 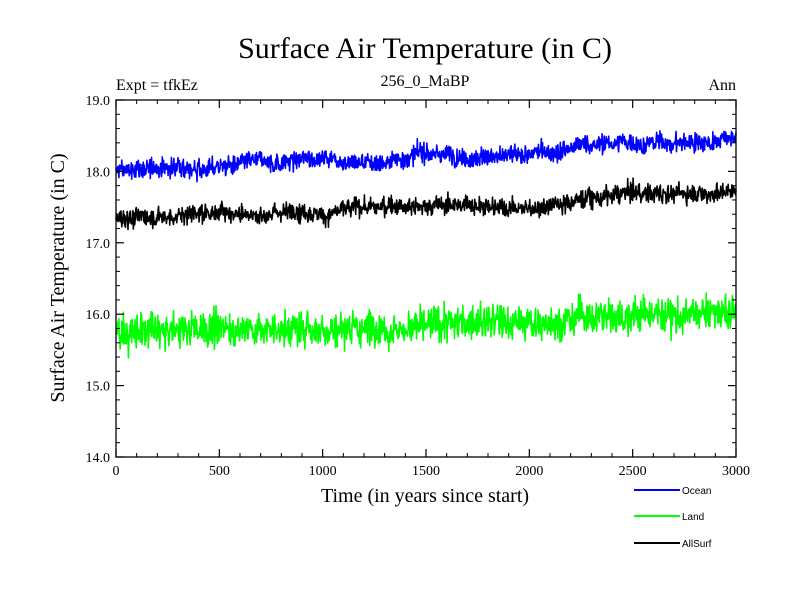 I want to click on legend-label-allsurf: AllSurf, so click(x=697, y=544).